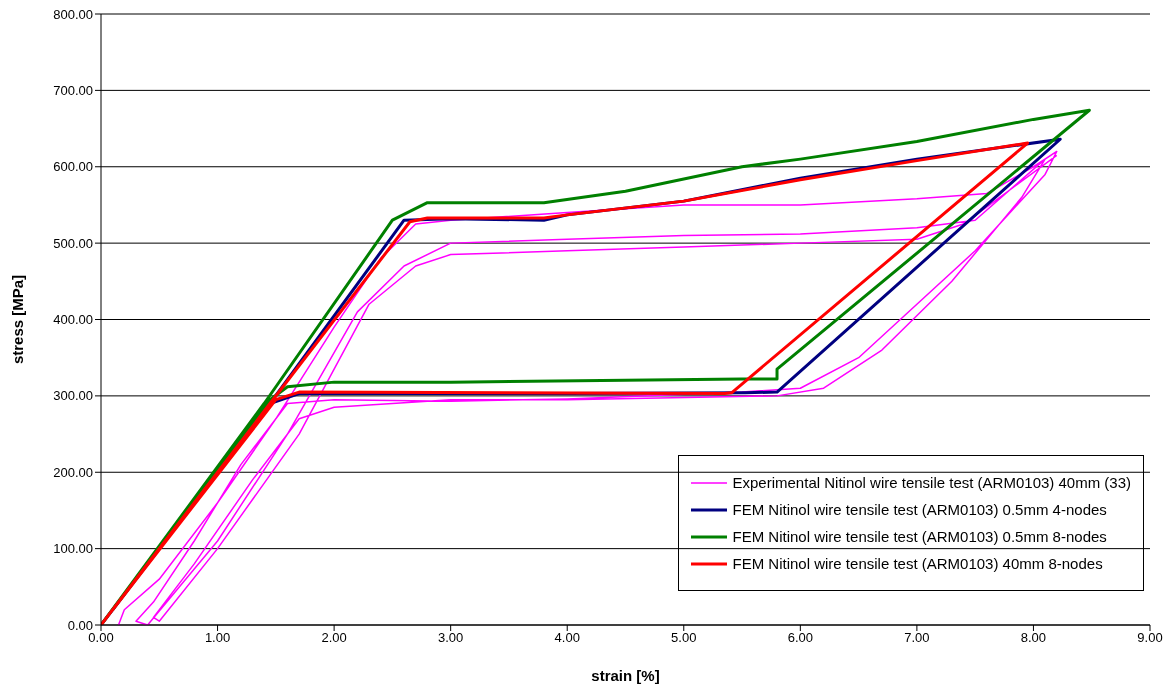 The image size is (1174, 699). What do you see at coordinates (73, 472) in the screenshot?
I see `y-tick-label: 200.00` at bounding box center [73, 472].